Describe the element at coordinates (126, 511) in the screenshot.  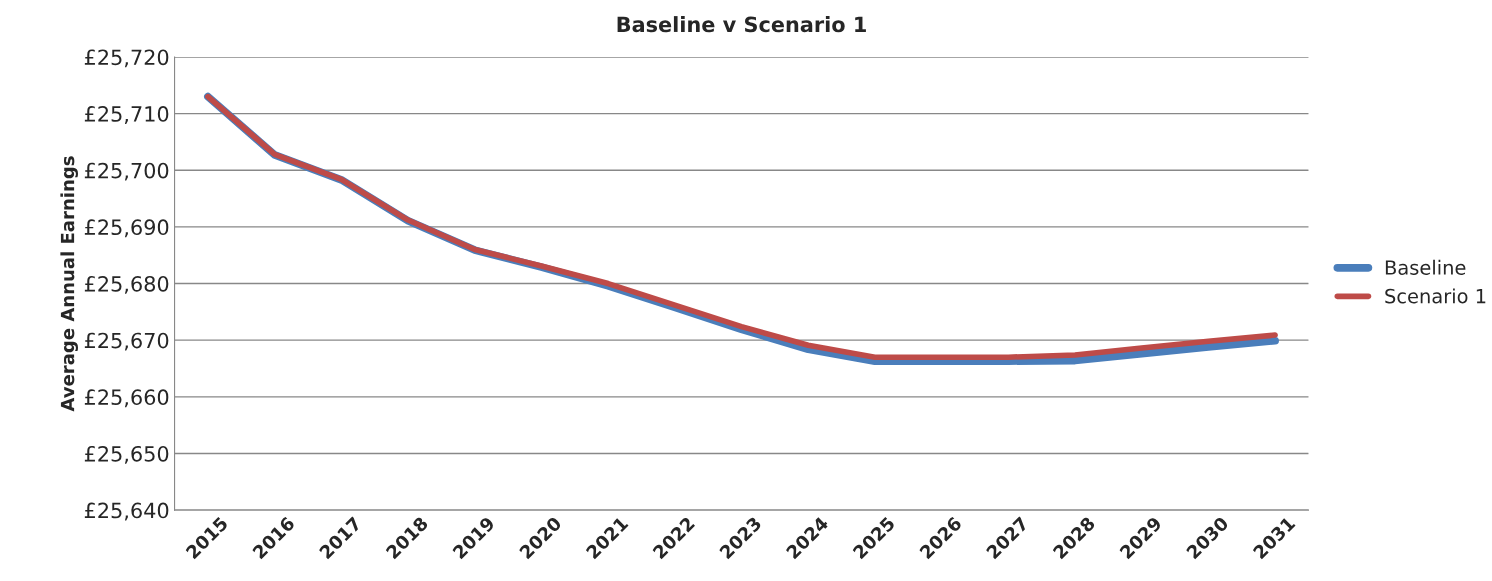
I see `y-tick-label: £25,640` at that location.